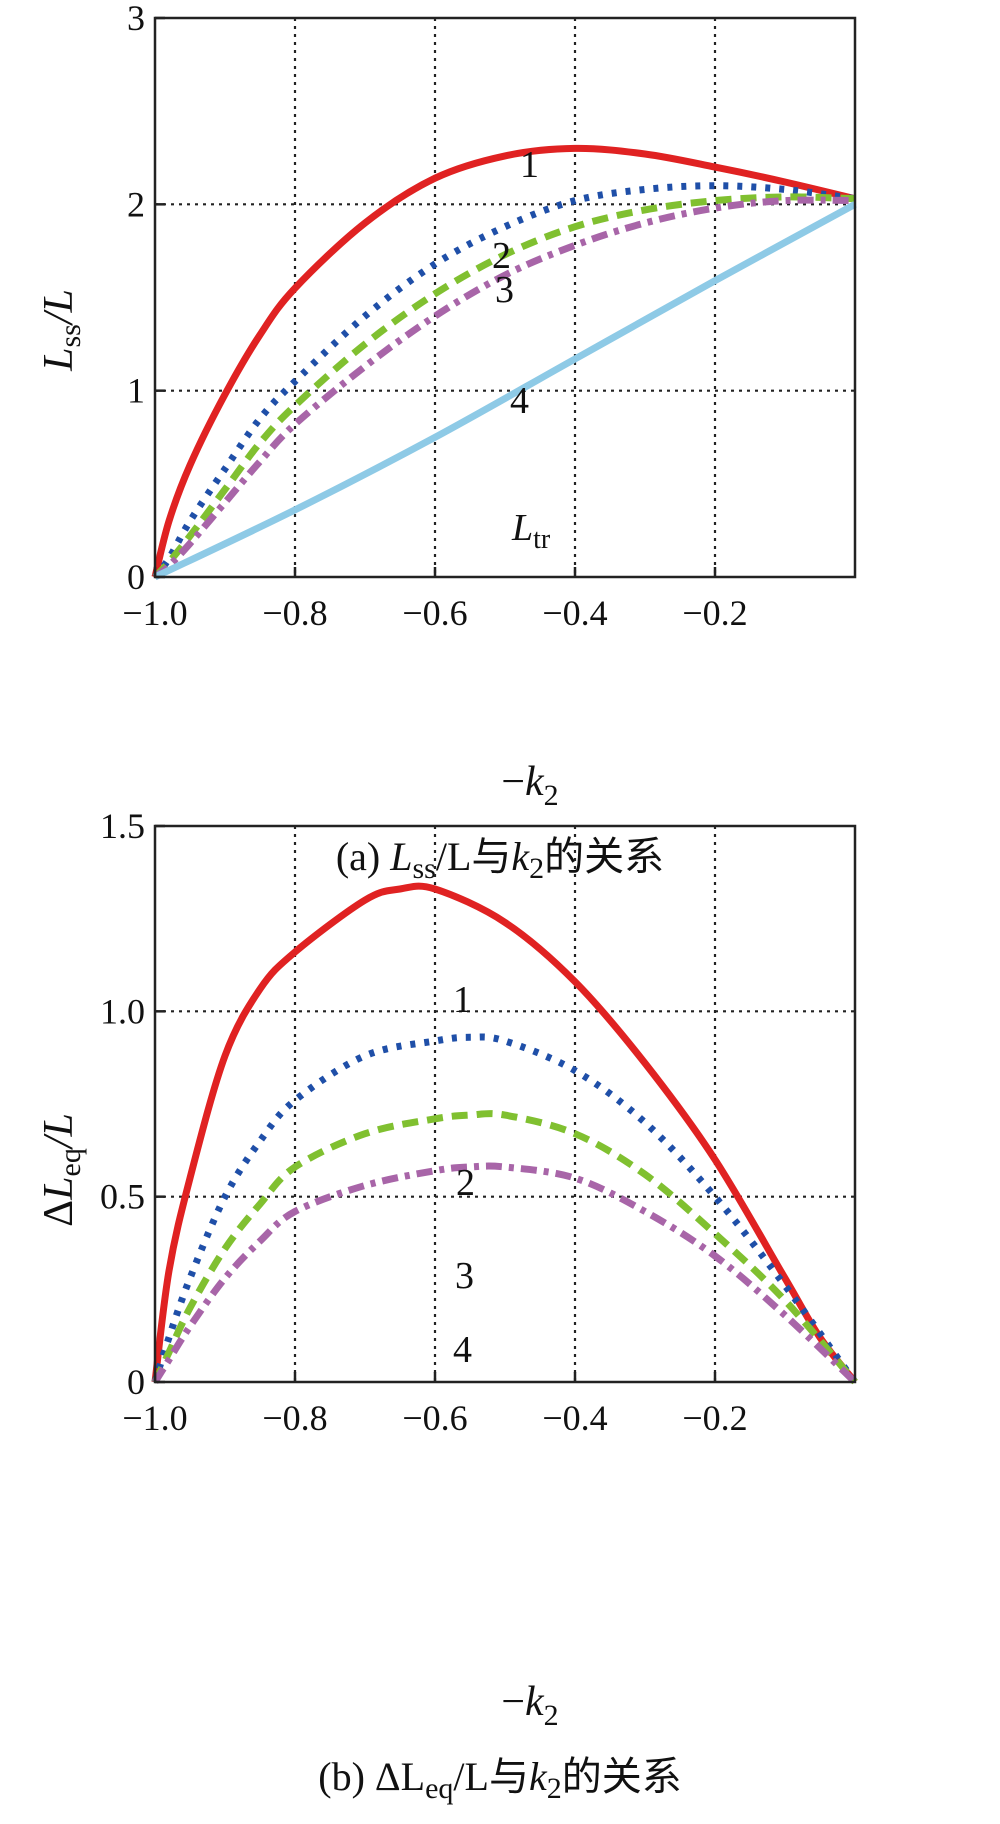 The image size is (1000, 1824). Describe the element at coordinates (136, 391) in the screenshot. I see `y-tick-label: 1` at that location.